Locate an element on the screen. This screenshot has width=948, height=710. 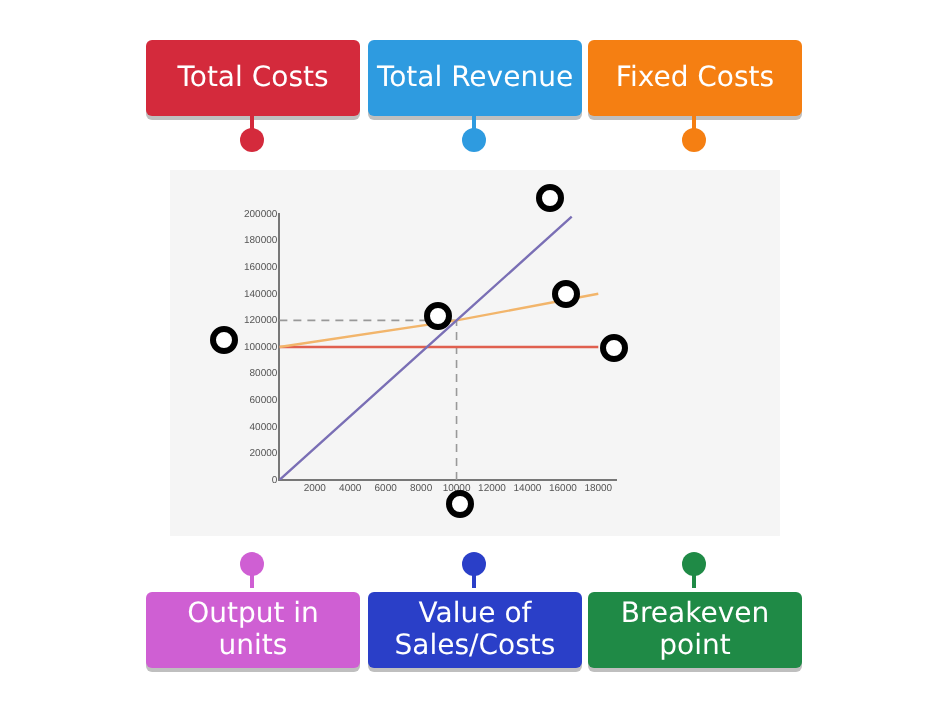
text: Fixed Costs is located at coordinates (695, 78).